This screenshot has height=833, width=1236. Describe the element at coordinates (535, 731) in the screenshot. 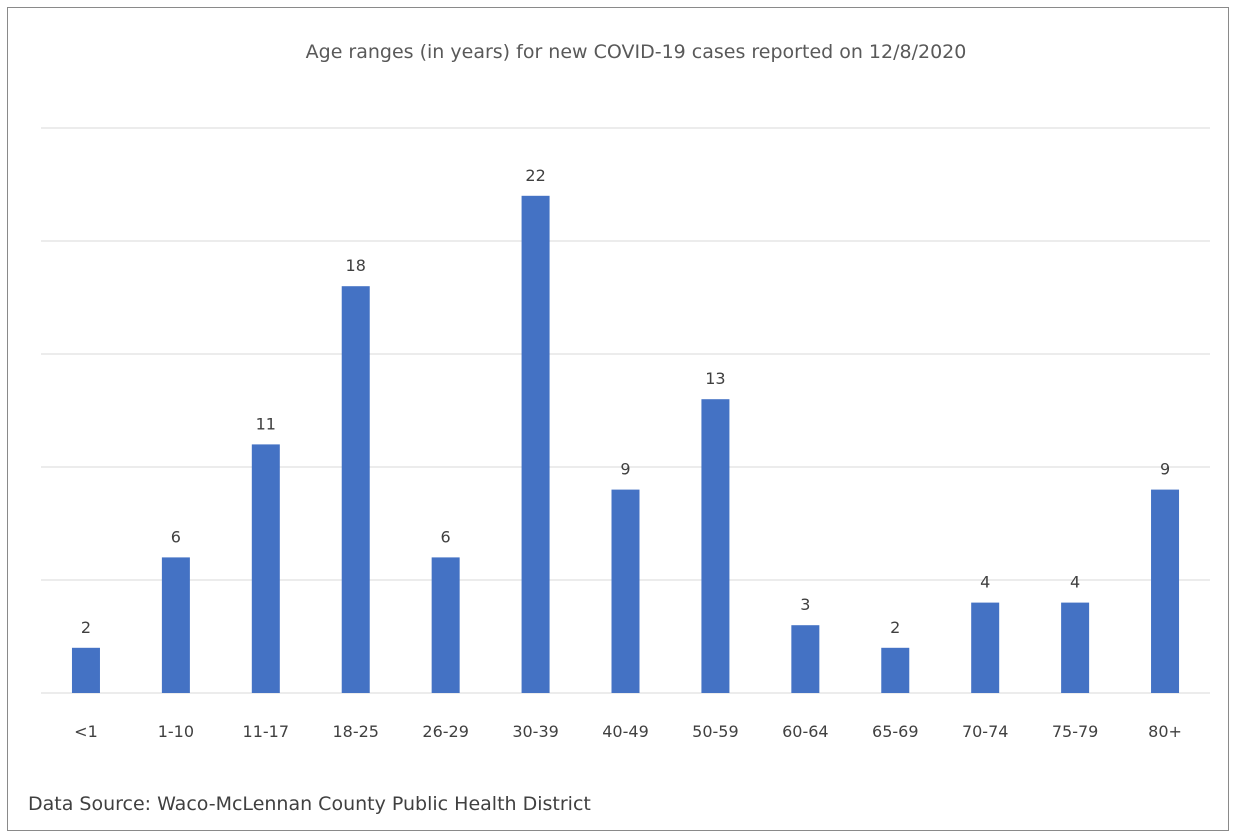

I see `x-tick-label: 30-39` at that location.